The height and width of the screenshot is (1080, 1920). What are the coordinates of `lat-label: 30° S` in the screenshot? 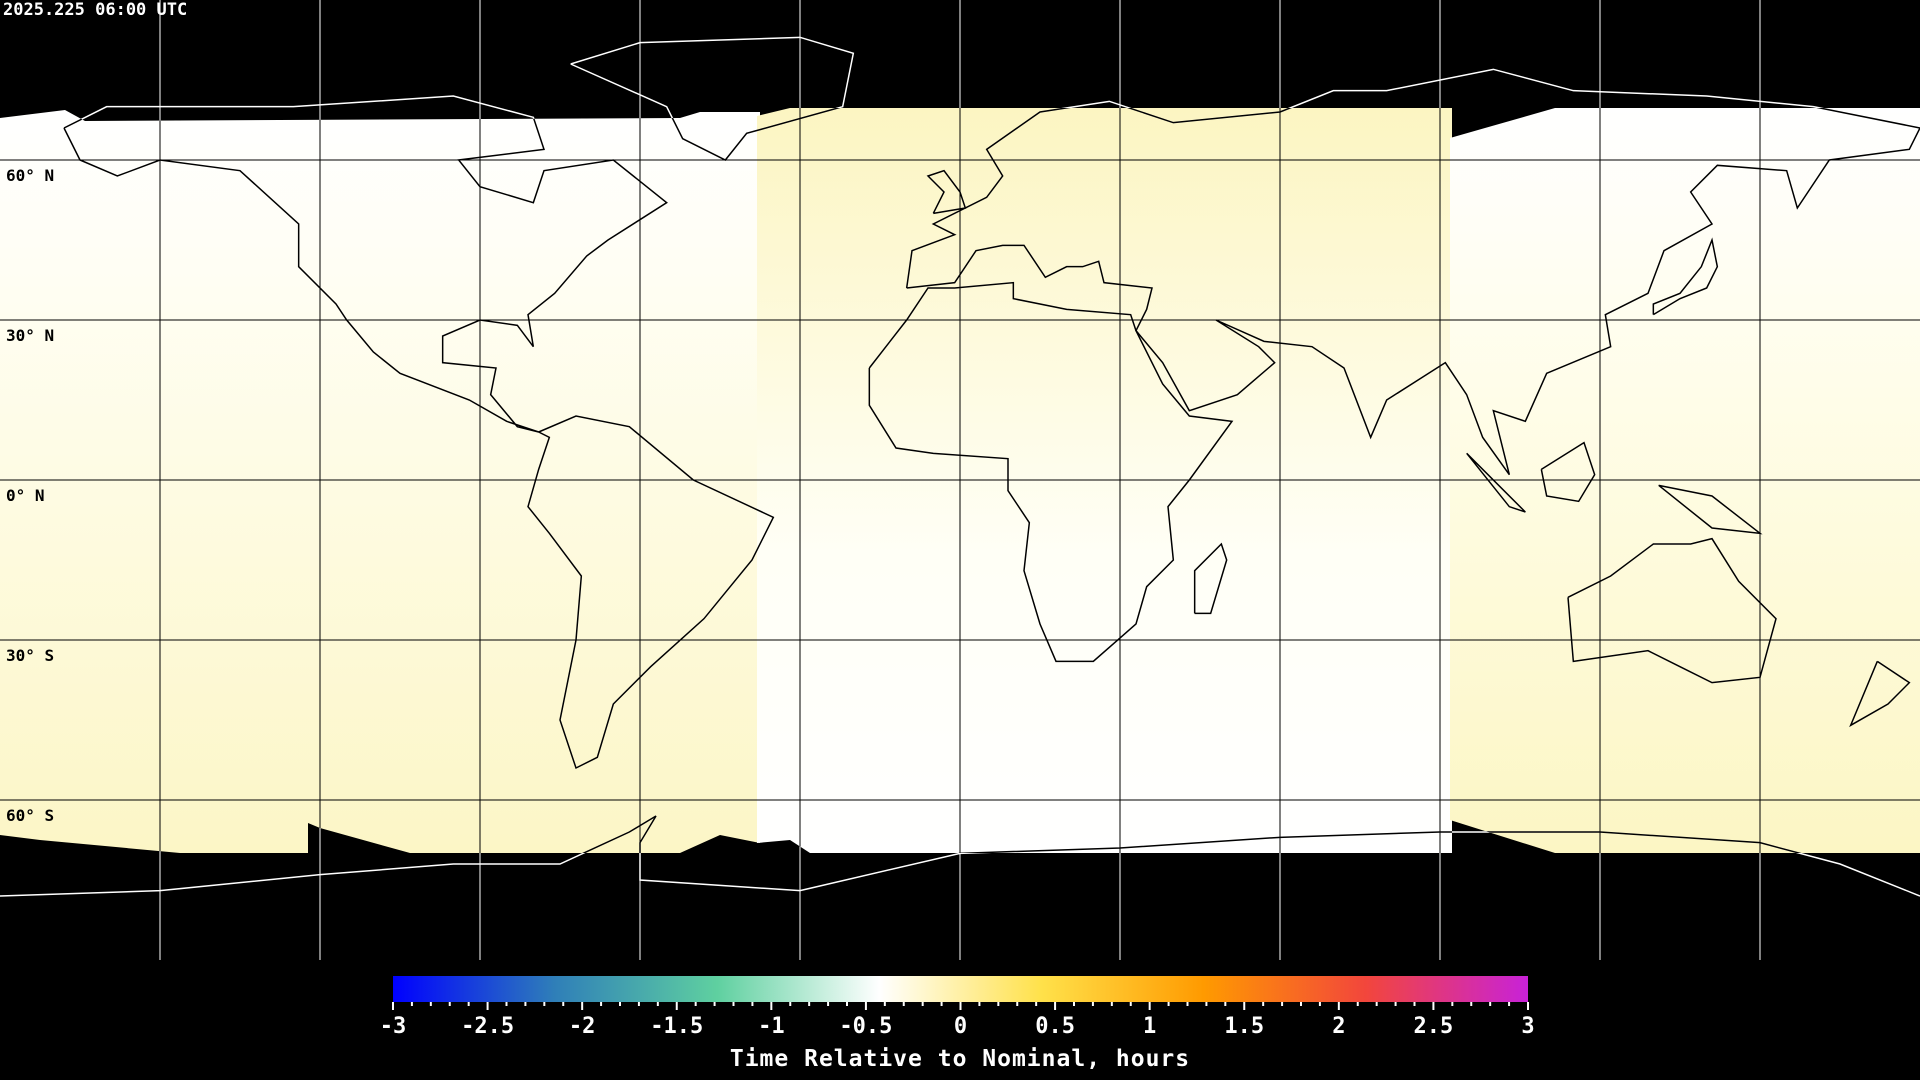 It's located at (30, 655).